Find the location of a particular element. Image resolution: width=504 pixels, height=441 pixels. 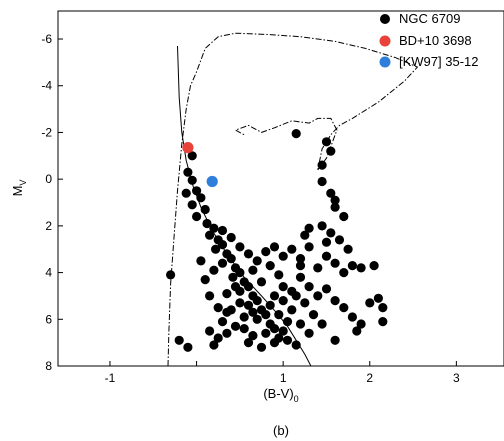

y-tick-label: -2 is located at coordinates (46, 132).